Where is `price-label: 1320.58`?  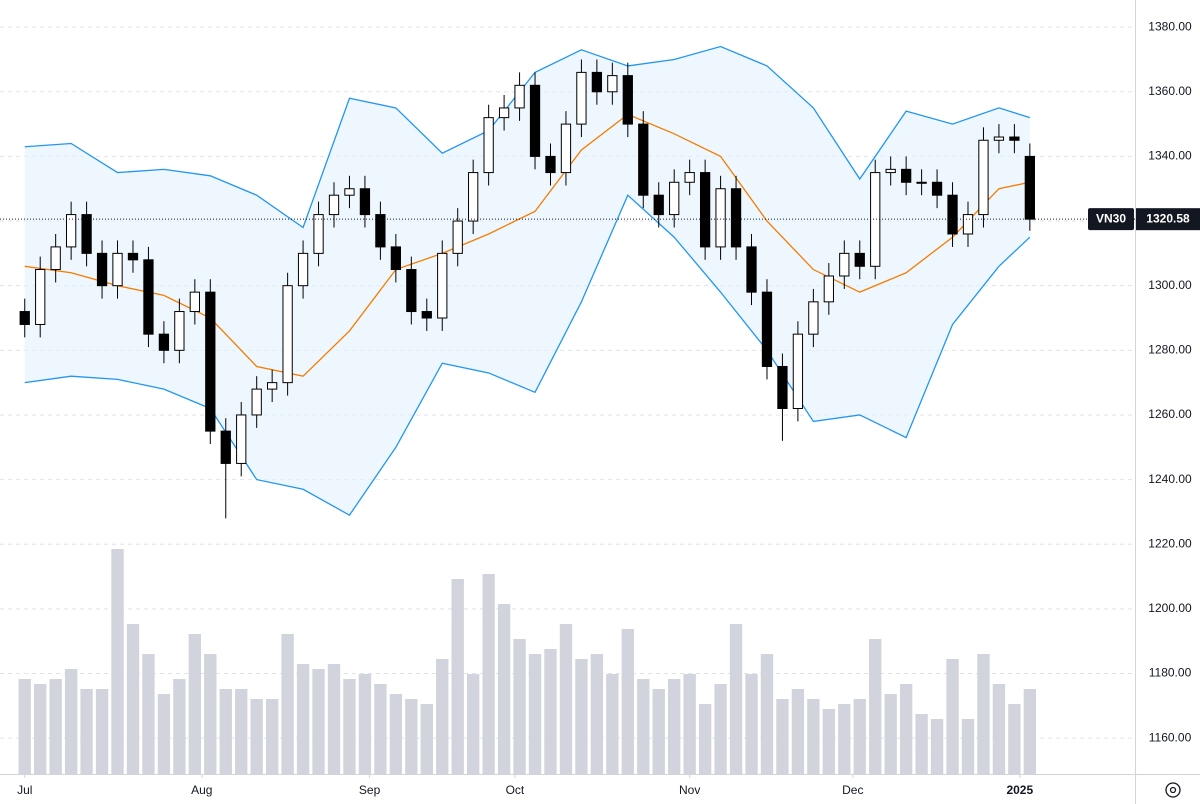
price-label: 1320.58 is located at coordinates (1168, 218).